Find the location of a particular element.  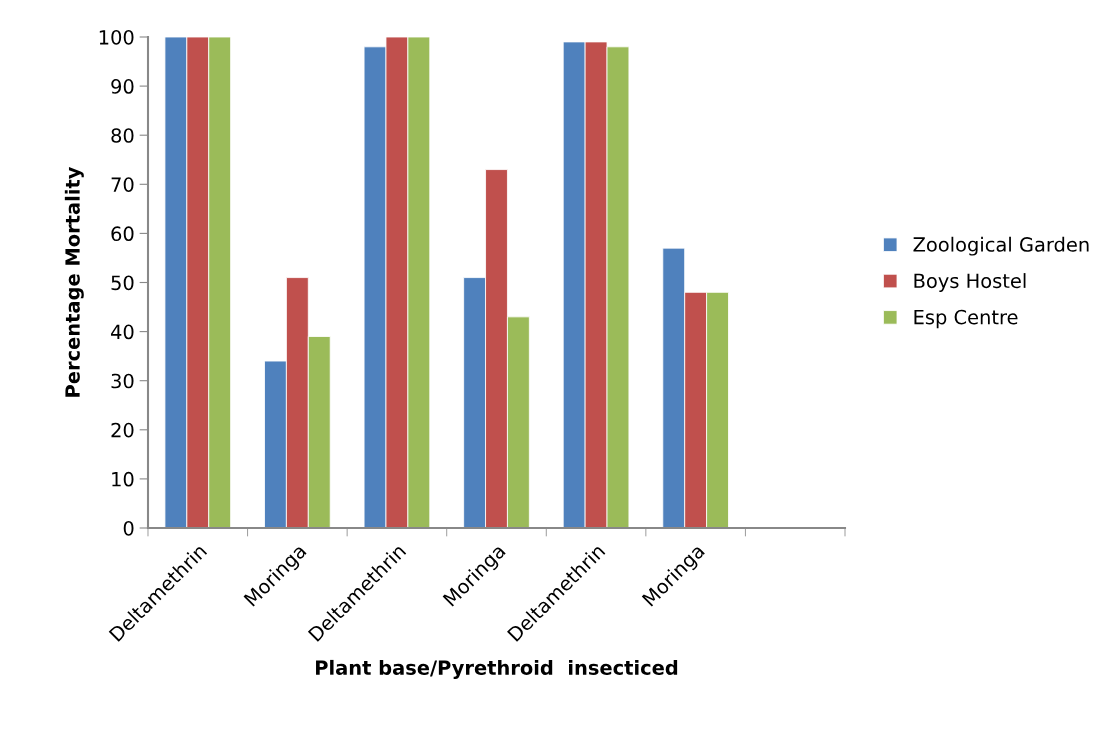

legend-label: Zoological Garden is located at coordinates (1001, 246).